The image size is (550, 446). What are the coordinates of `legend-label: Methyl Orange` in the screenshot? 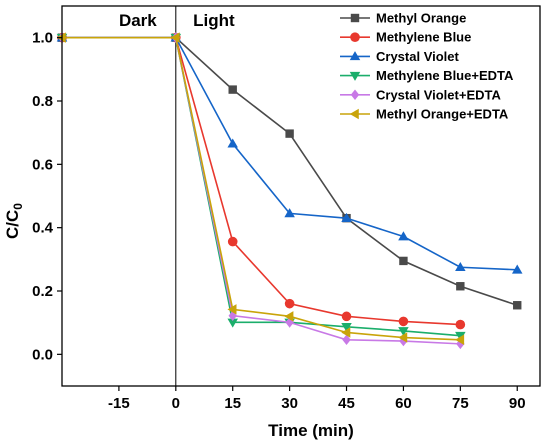 It's located at (421, 18).